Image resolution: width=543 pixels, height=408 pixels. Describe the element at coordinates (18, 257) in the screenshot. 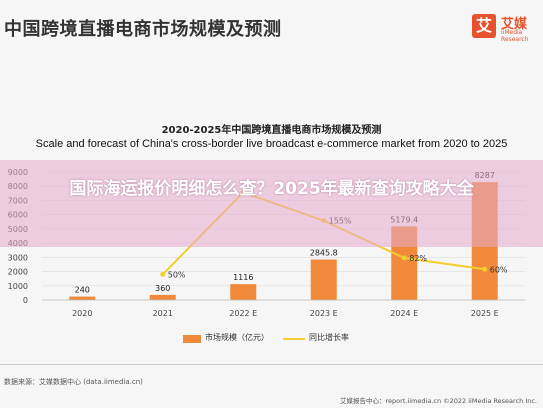

I see `y-tick-label: 3000` at that location.